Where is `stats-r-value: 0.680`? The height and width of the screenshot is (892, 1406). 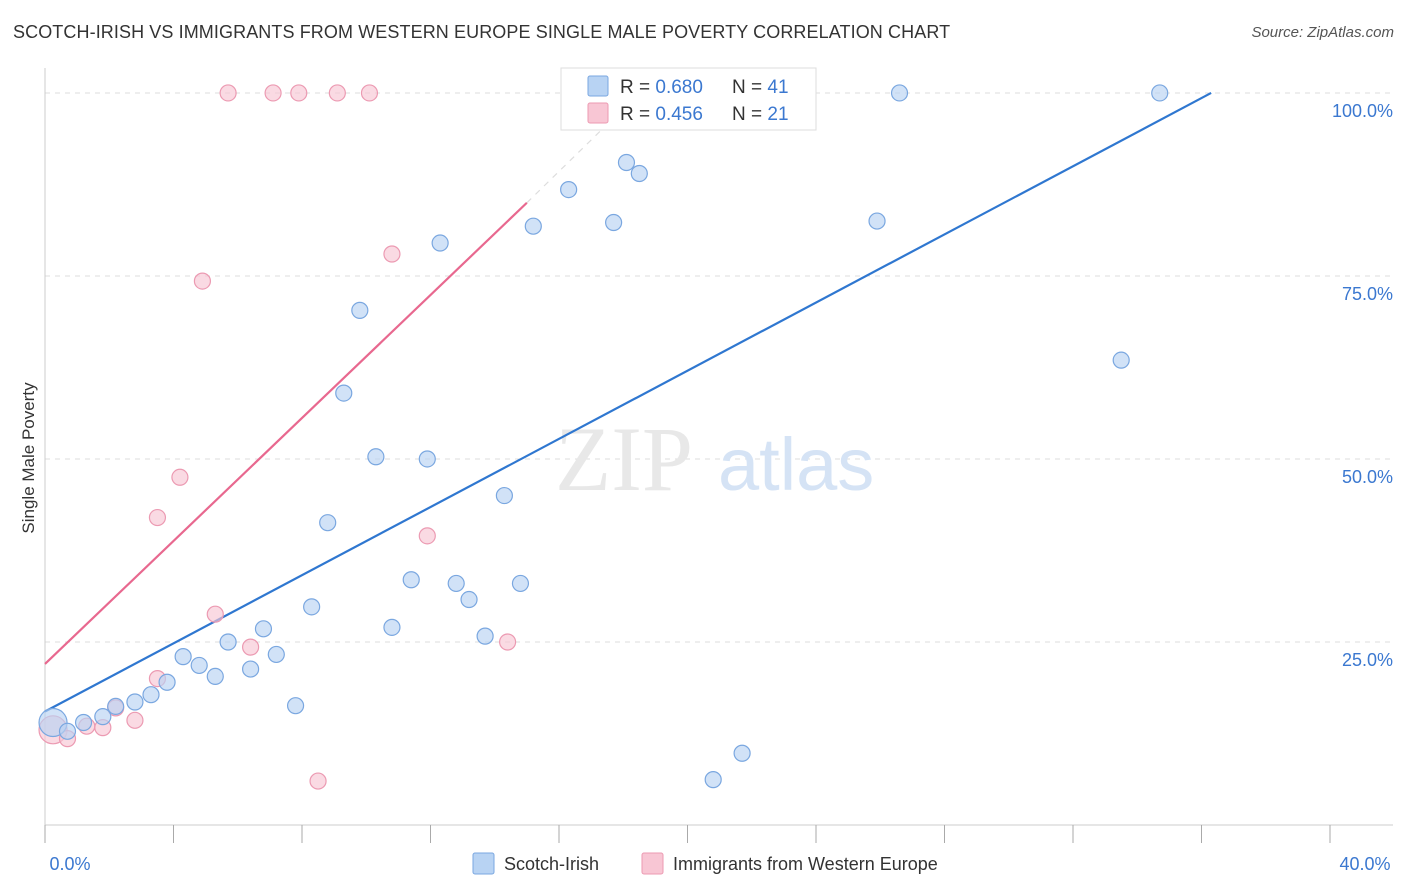
stats-r-value: 0.680 is located at coordinates (679, 87).